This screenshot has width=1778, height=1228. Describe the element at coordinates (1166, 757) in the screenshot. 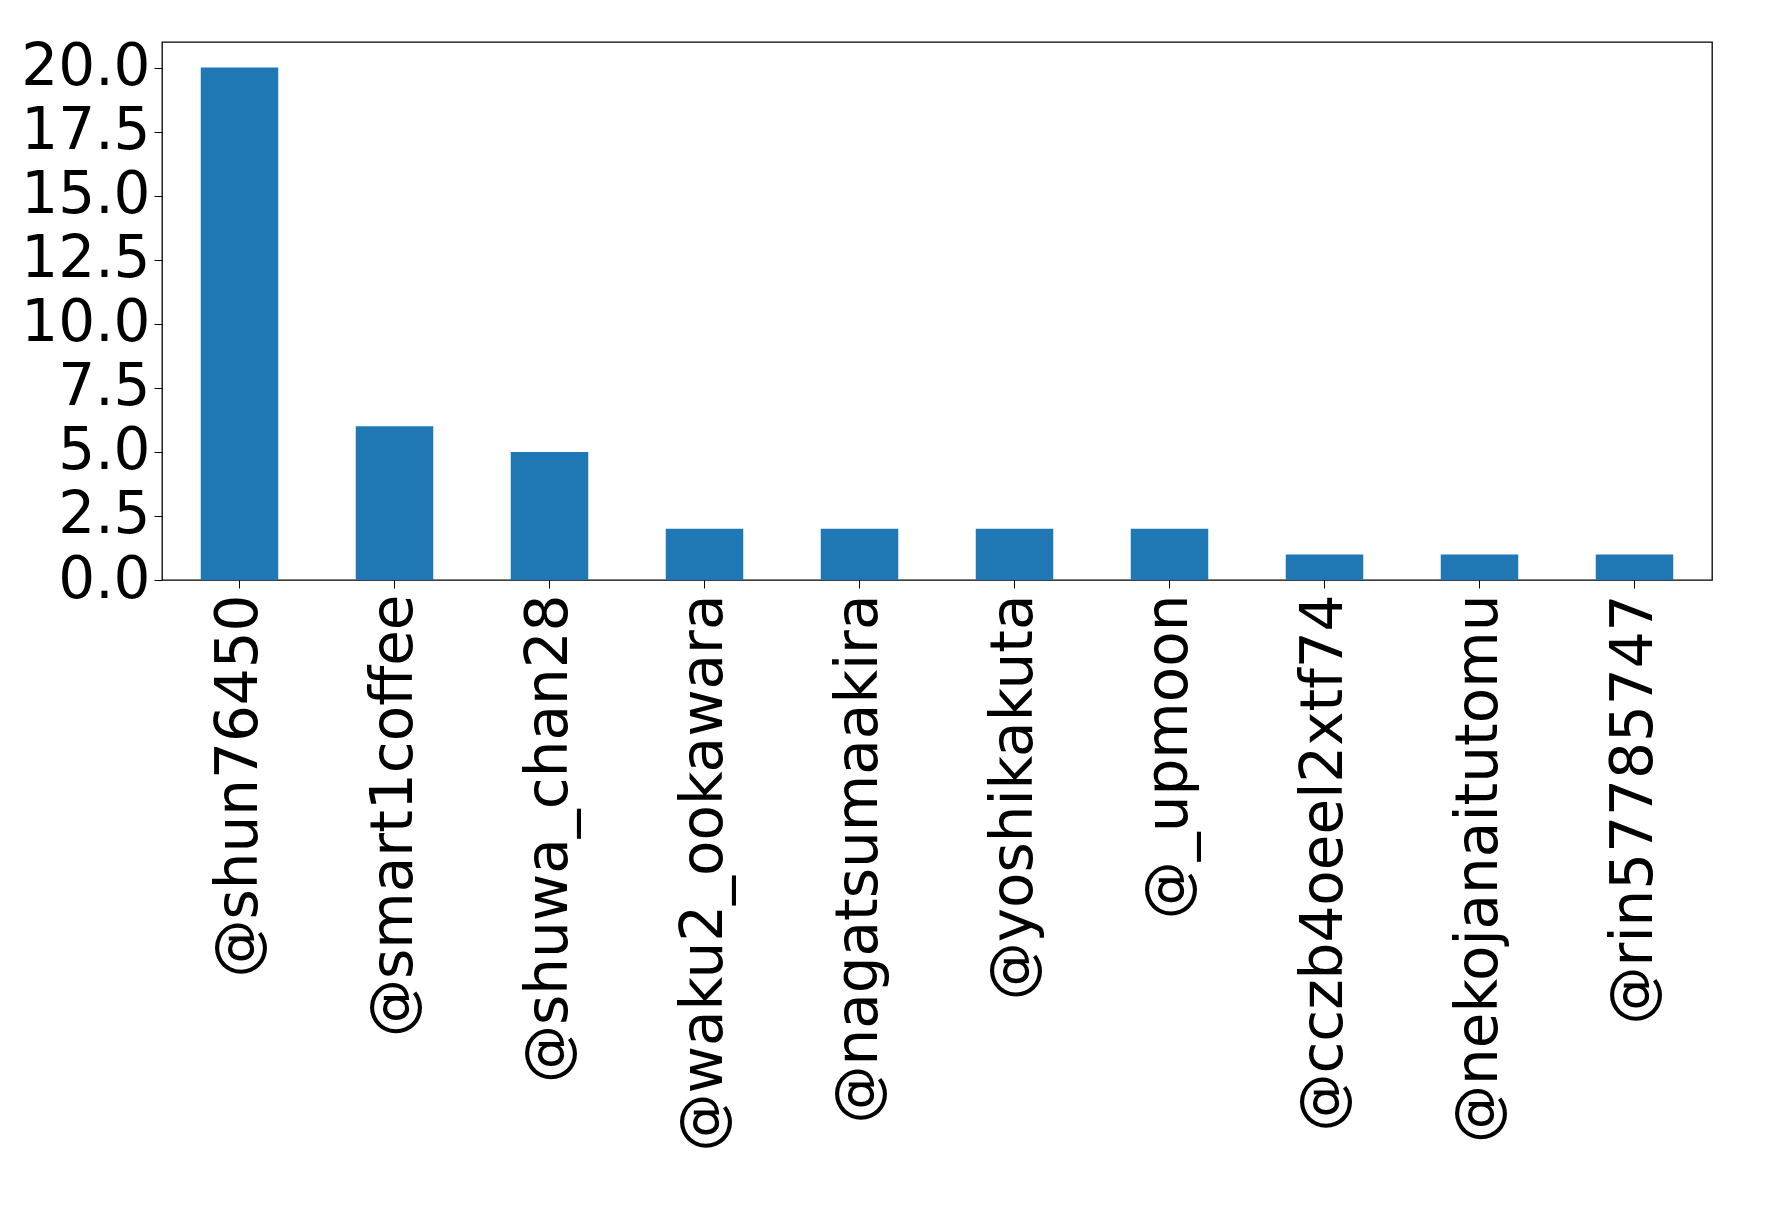

I see `x-tick-label: @_upmoon` at that location.